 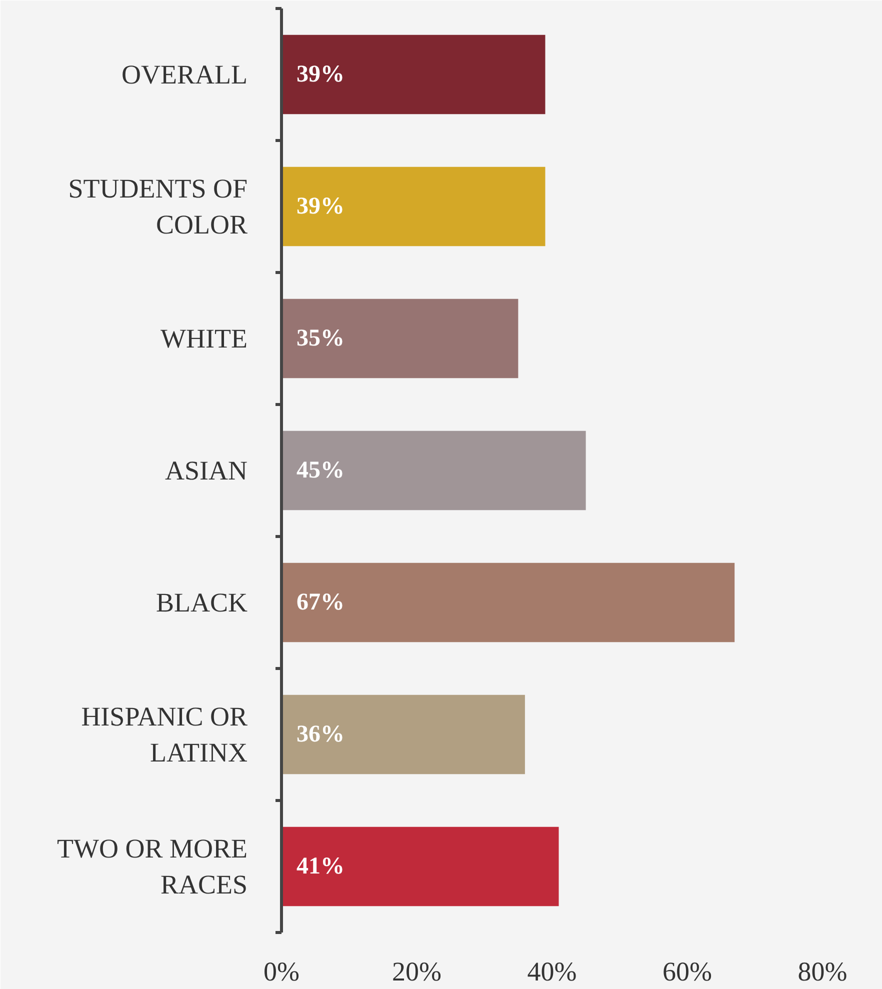 What do you see at coordinates (320, 867) in the screenshot?
I see `data-label: 41%` at bounding box center [320, 867].